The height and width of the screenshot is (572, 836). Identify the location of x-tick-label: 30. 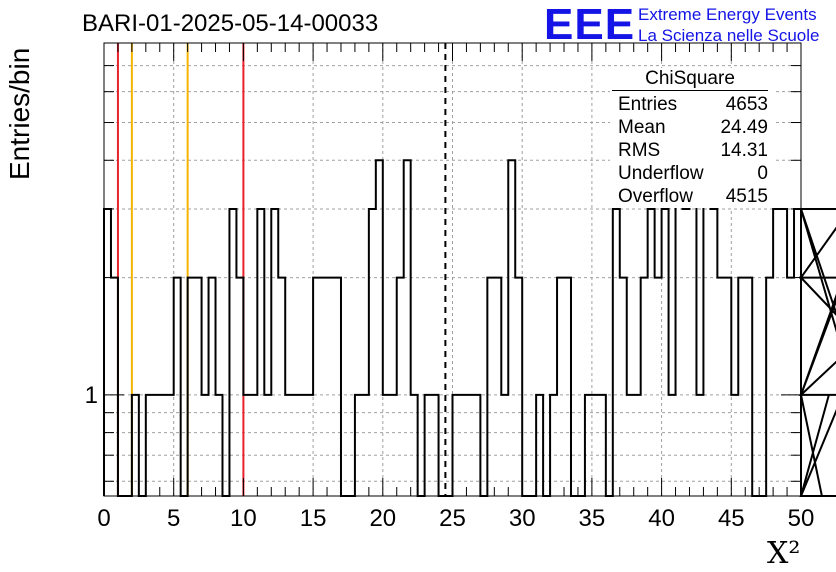
(522, 518).